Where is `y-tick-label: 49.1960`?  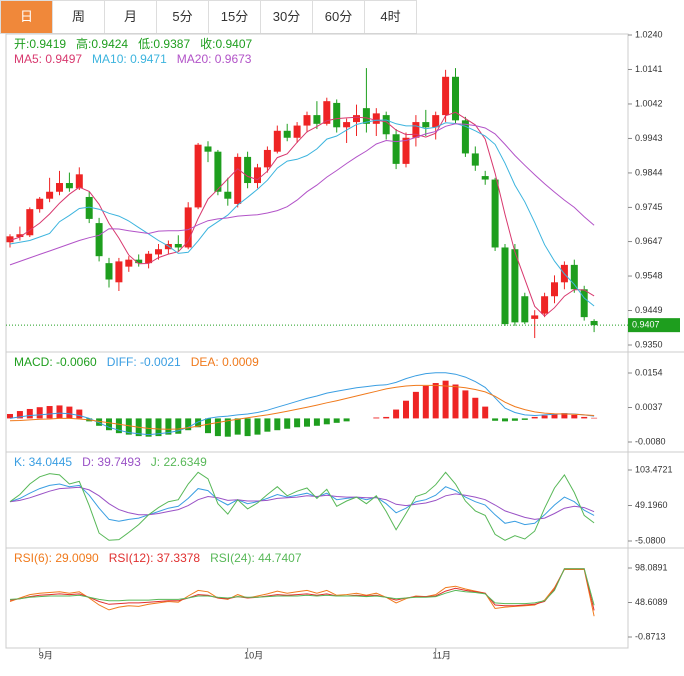 y-tick-label: 49.1960 is located at coordinates (651, 505).